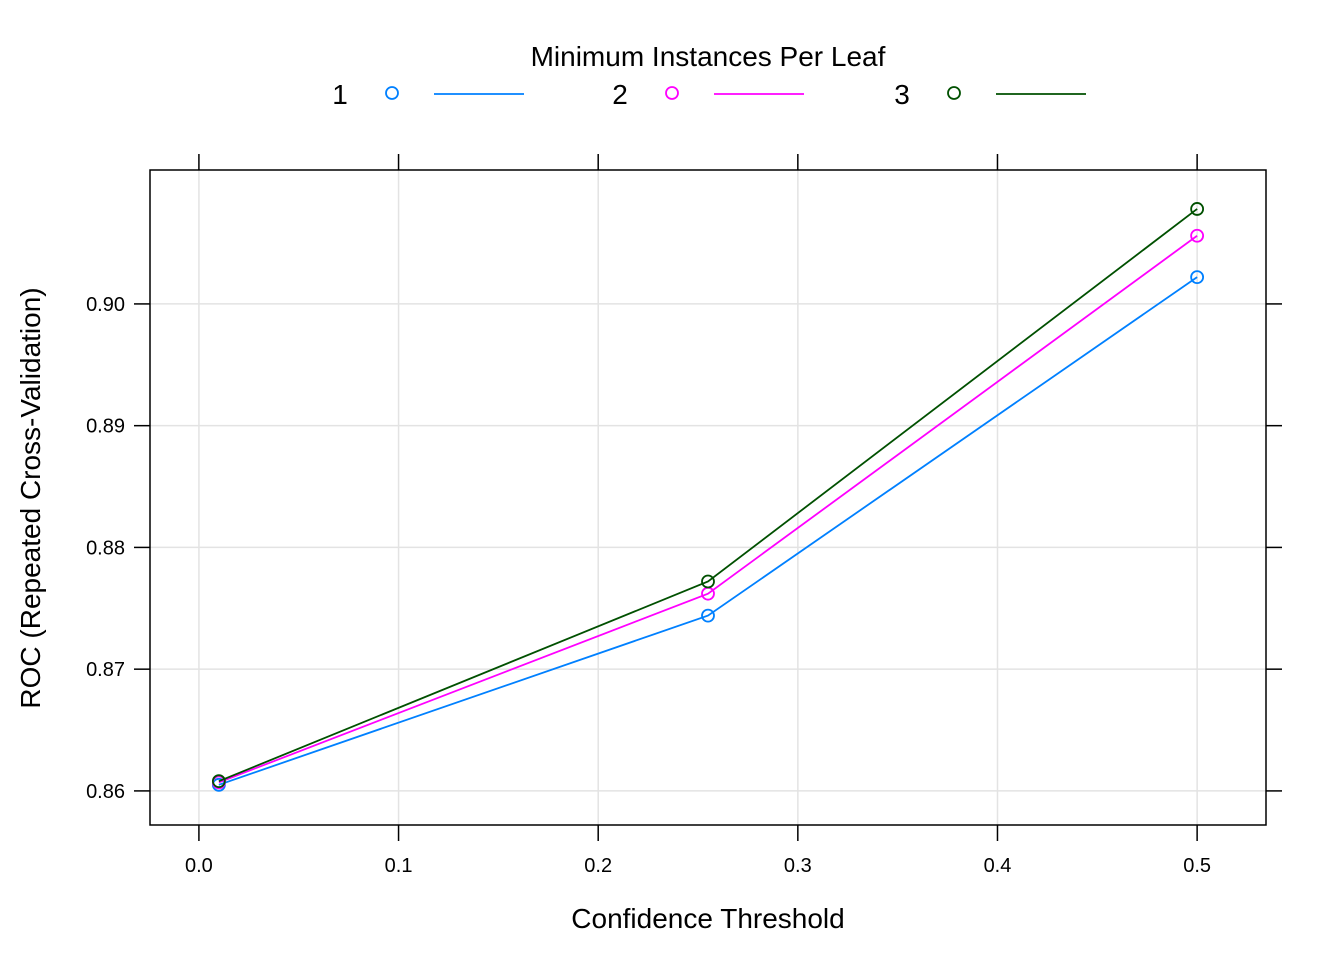  What do you see at coordinates (707, 918) in the screenshot?
I see `x-axis-title: Confidence Threshold` at bounding box center [707, 918].